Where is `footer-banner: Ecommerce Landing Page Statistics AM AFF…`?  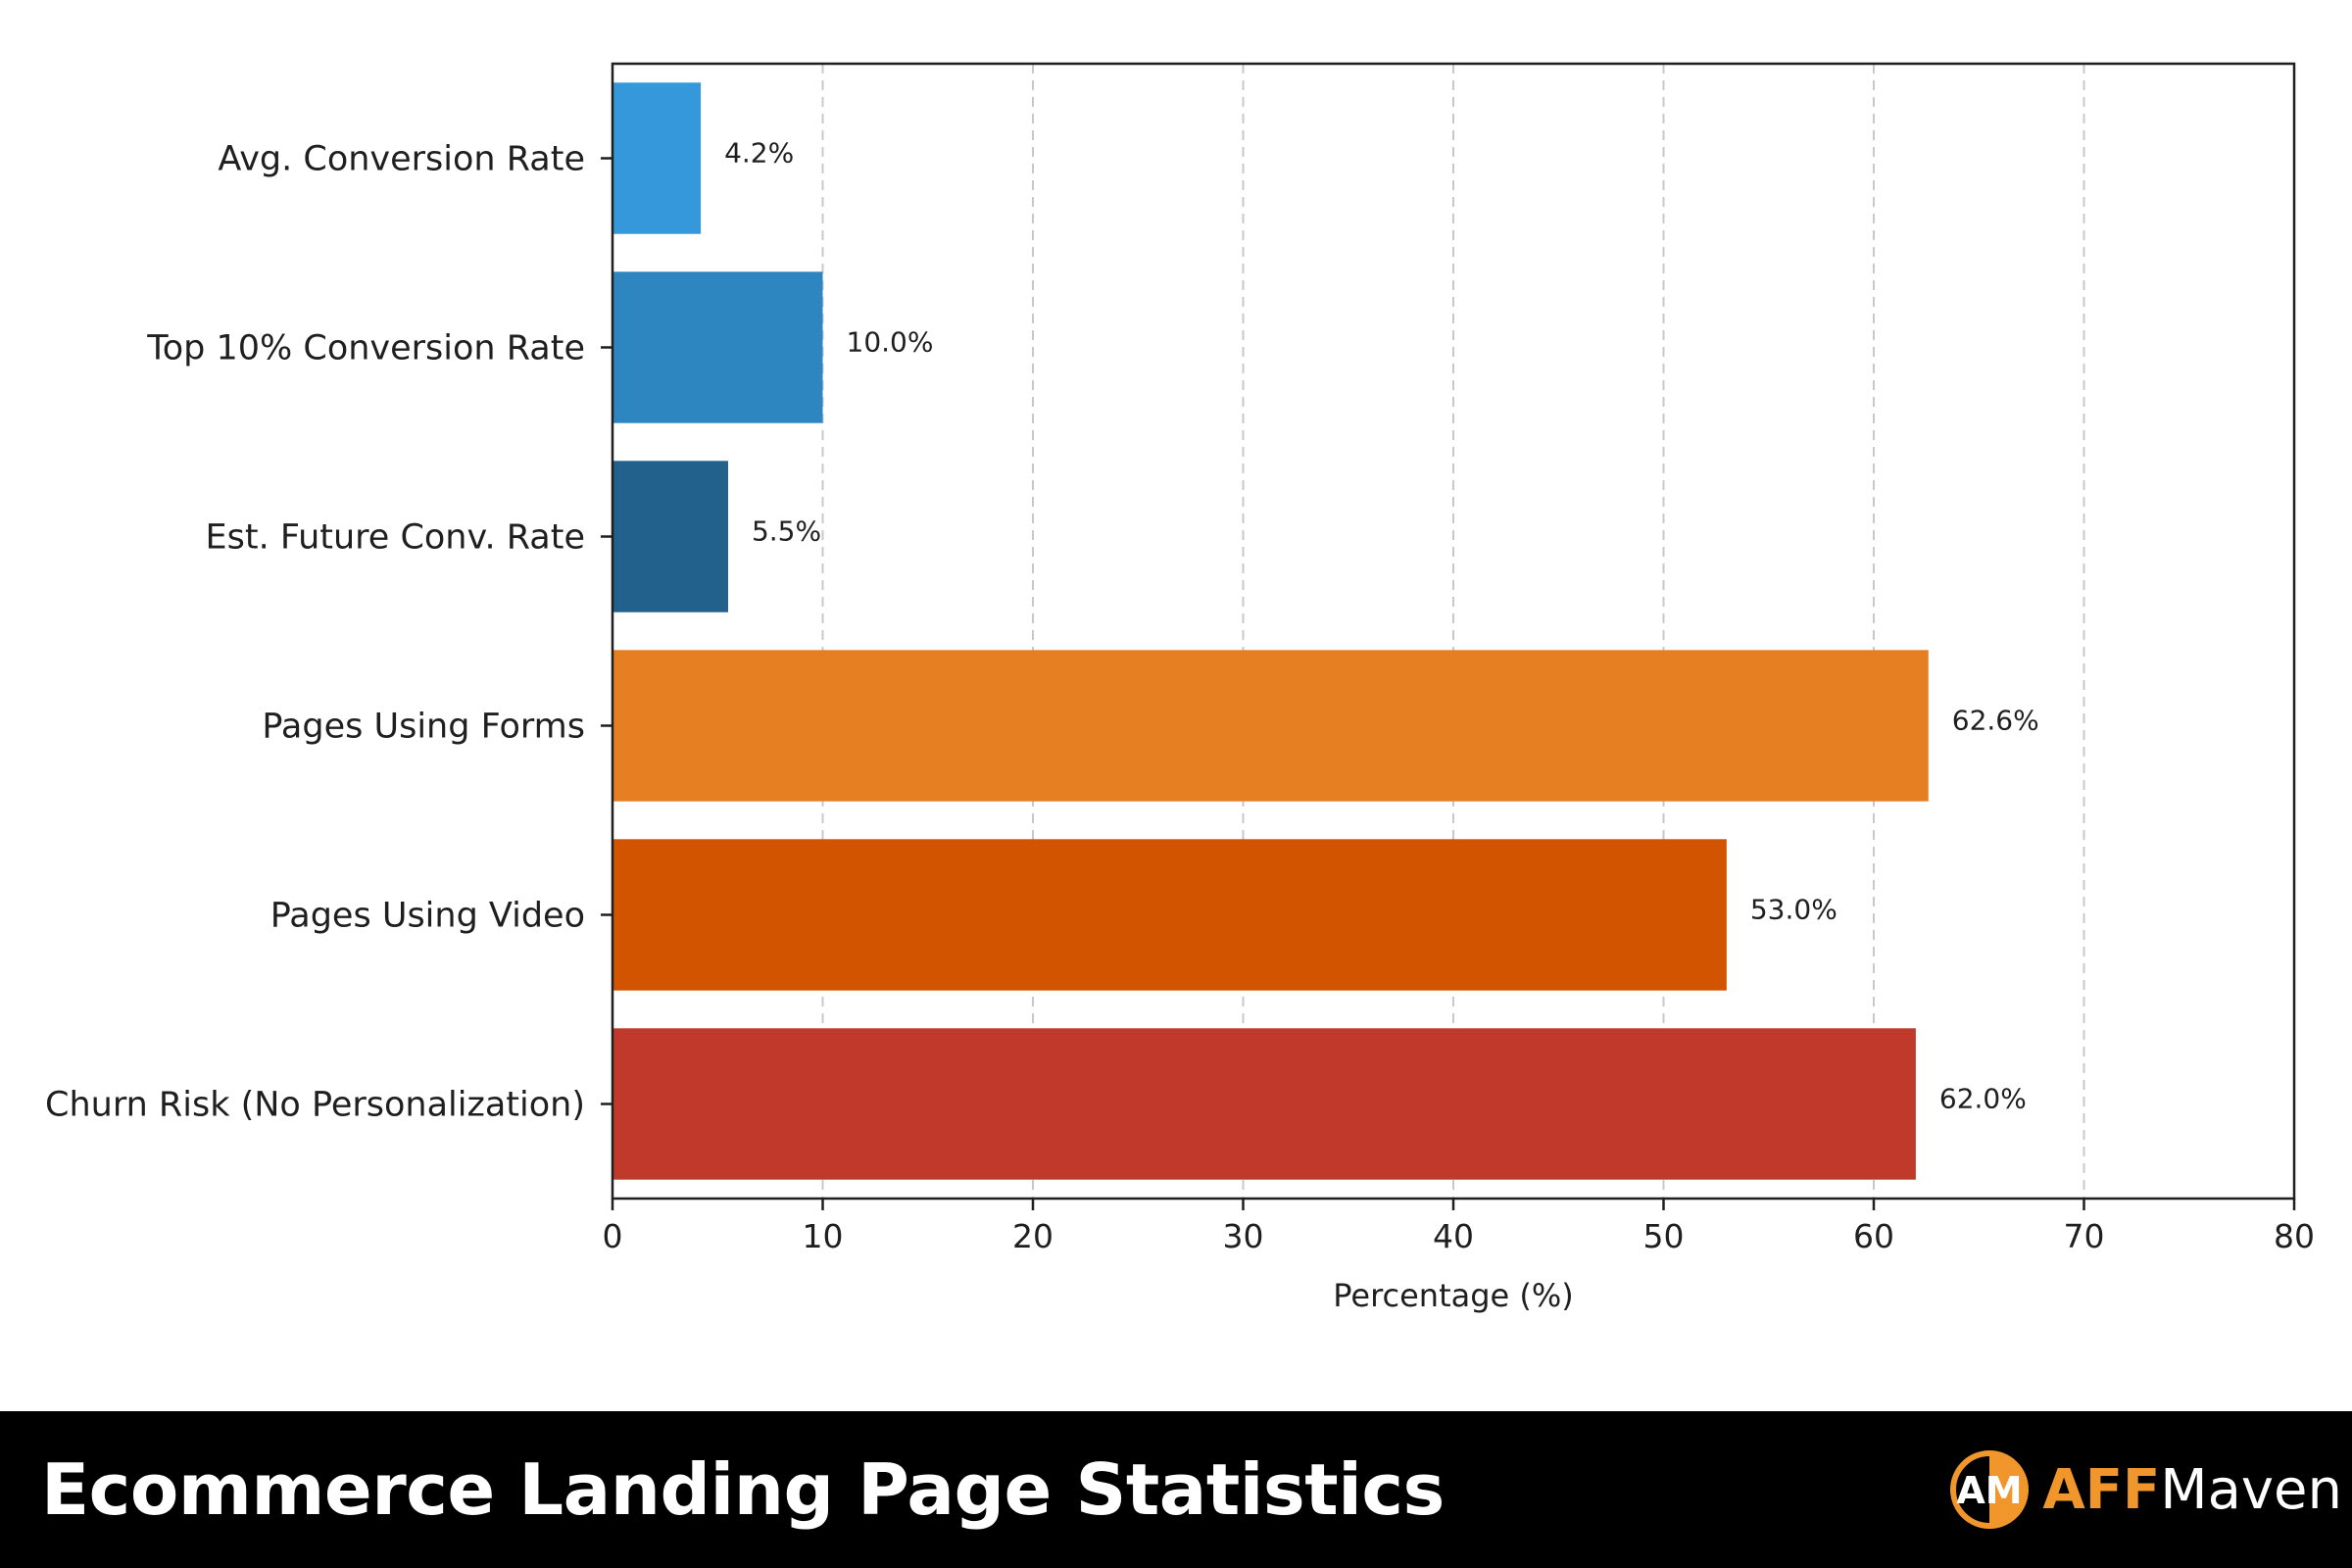
footer-banner: Ecommerce Landing Page Statistics AM AFF… is located at coordinates (1176, 1489).